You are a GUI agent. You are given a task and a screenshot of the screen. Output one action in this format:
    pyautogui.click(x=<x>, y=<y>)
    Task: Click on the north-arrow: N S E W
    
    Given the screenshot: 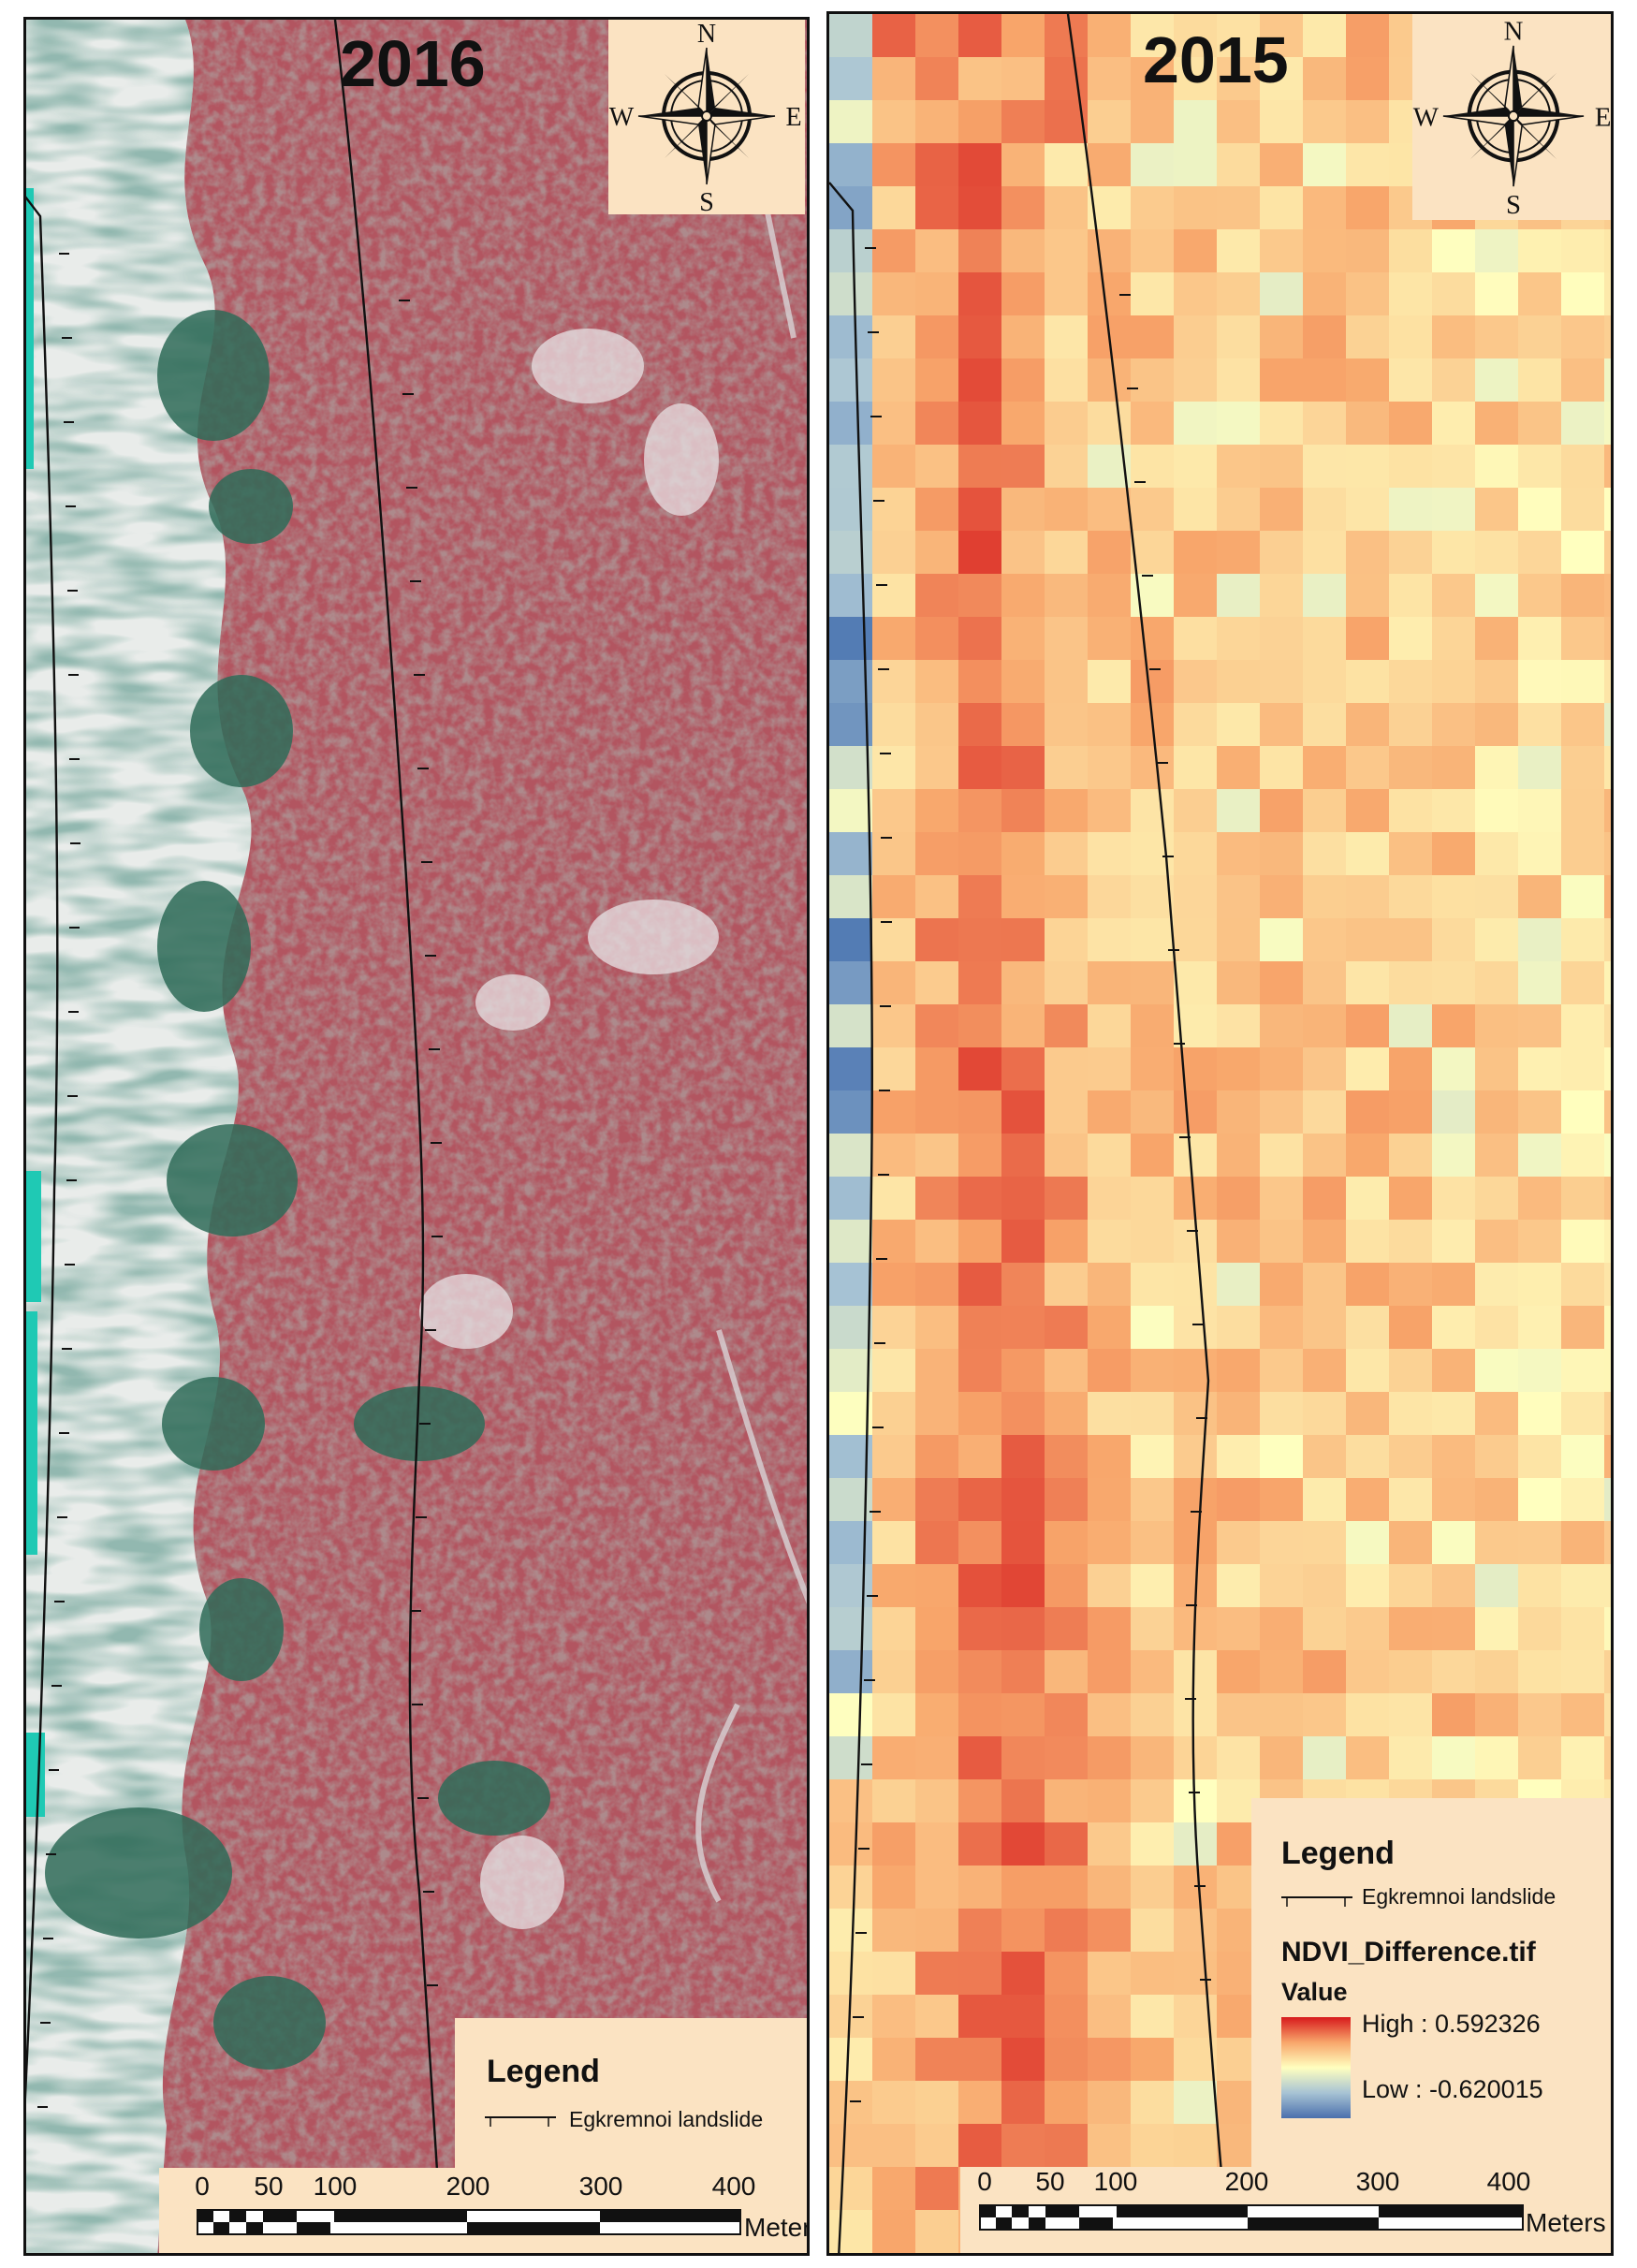 What is the action you would take?
    pyautogui.click(x=1511, y=117)
    